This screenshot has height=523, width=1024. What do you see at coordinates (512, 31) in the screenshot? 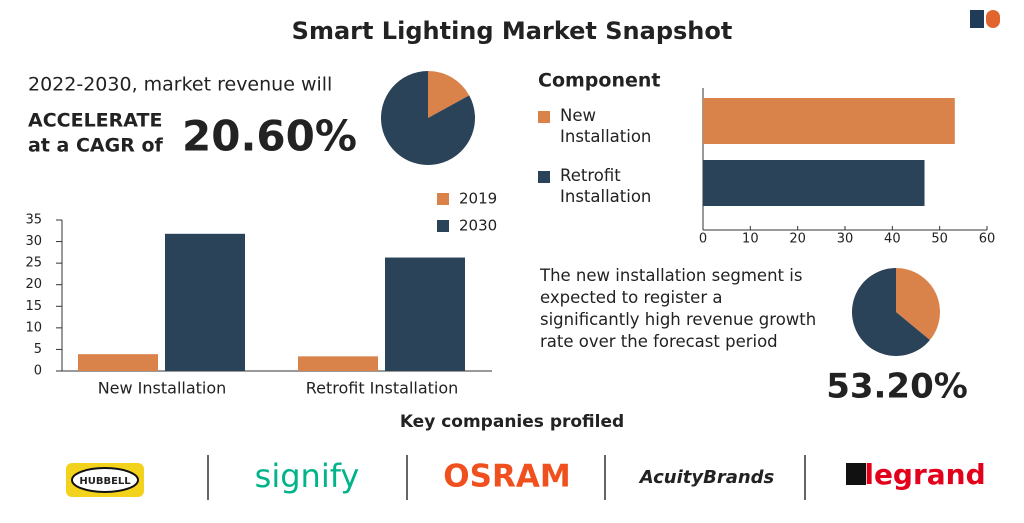
I see `title: Smart Lighting Market Snapshot` at bounding box center [512, 31].